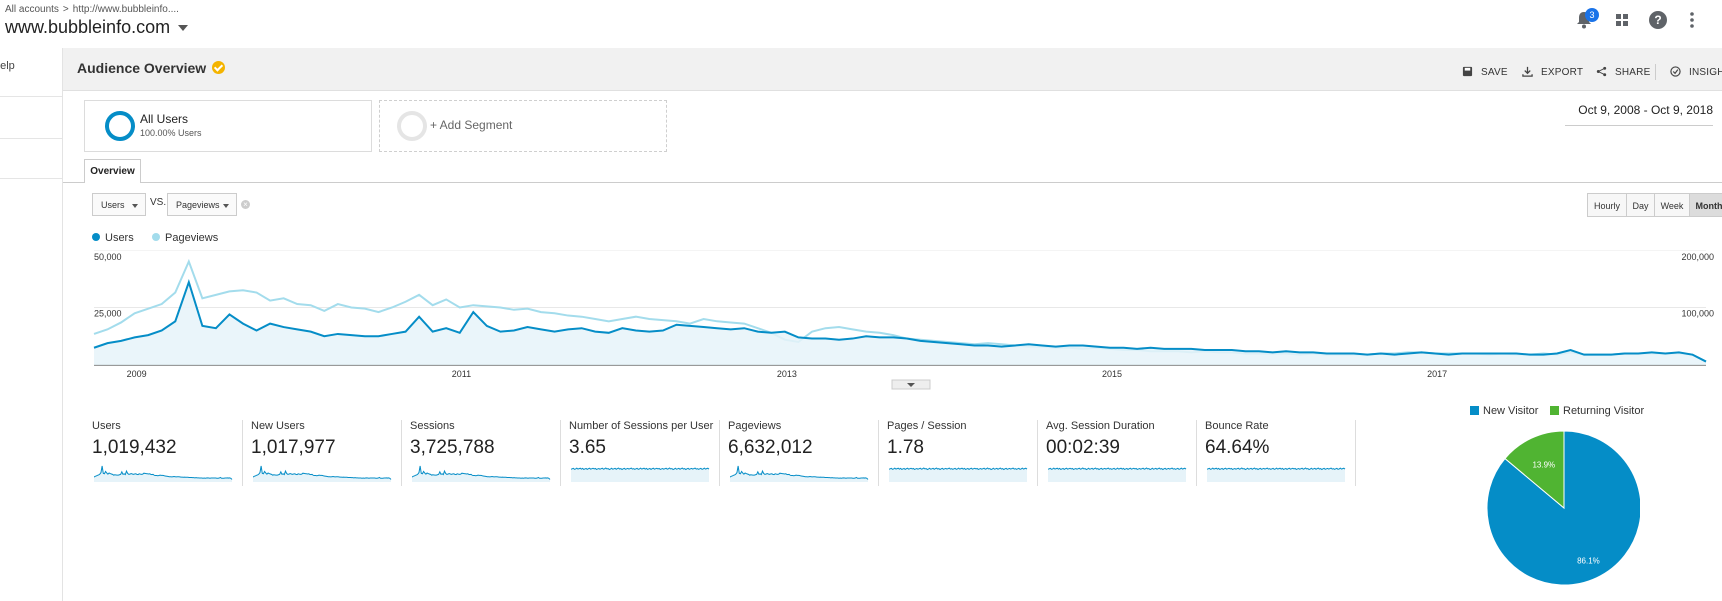 The image size is (1722, 601). I want to click on metric-value: 64.64%, so click(1237, 447).